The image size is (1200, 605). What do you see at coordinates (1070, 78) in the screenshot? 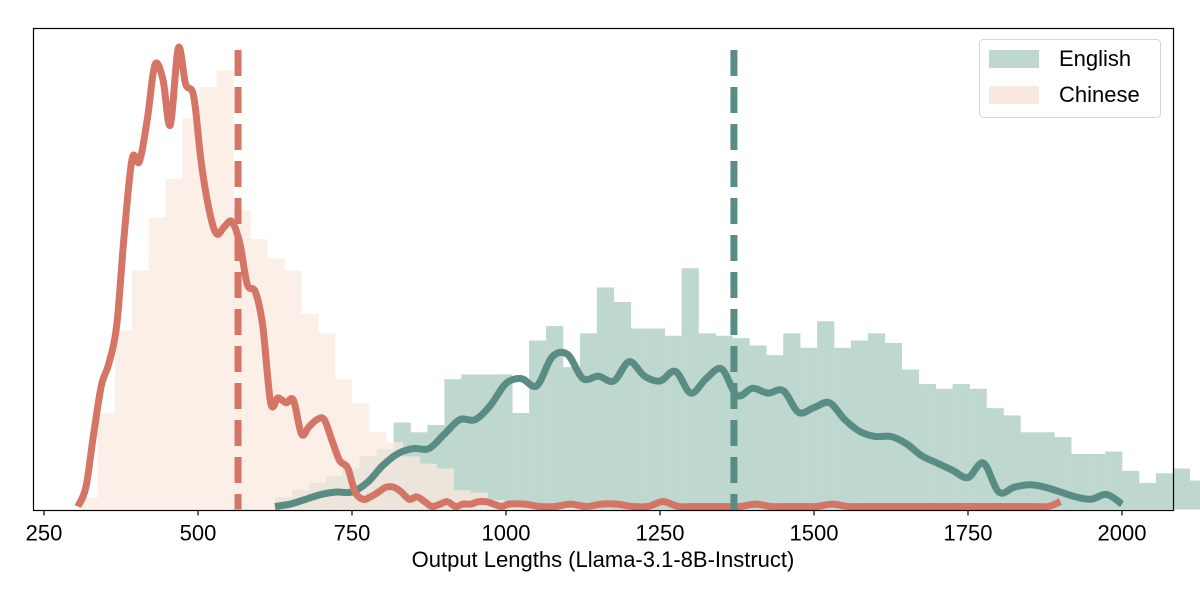
I see `legend: English Chinese` at bounding box center [1070, 78].